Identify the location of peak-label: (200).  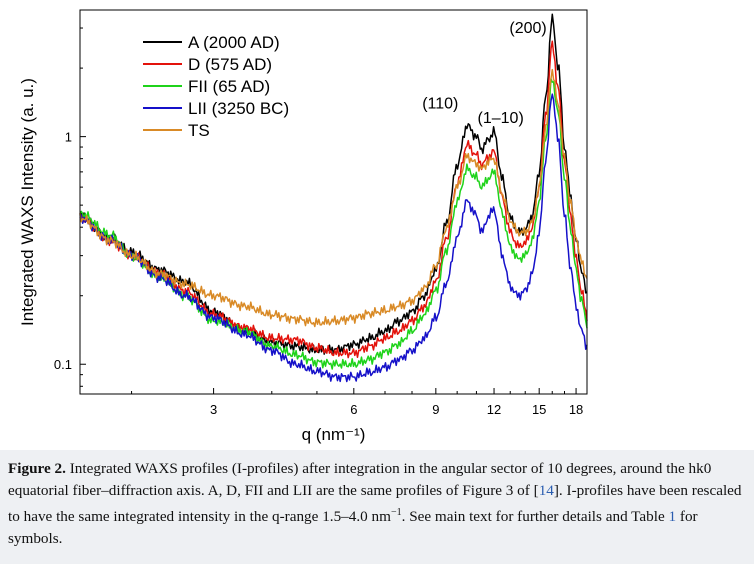
(527, 28).